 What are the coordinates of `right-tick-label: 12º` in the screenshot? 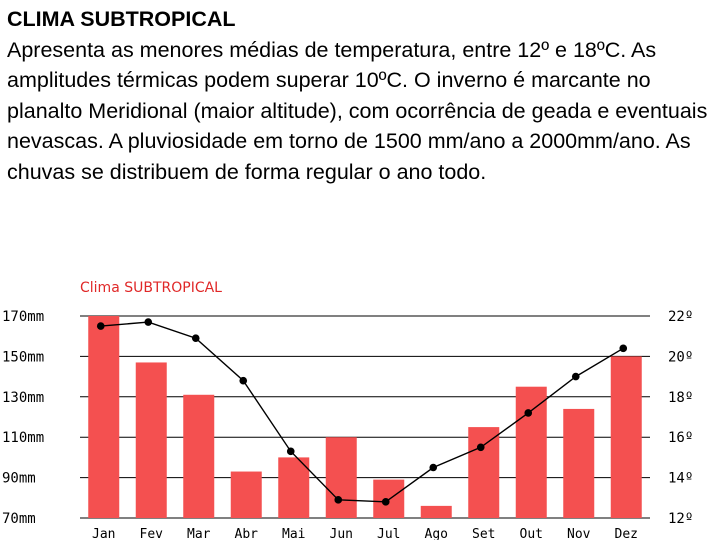 It's located at (680, 519).